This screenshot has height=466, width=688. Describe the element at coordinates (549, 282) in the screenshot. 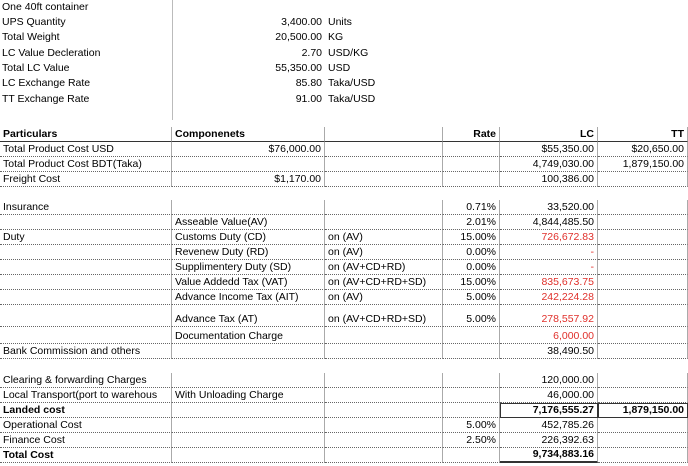

I see `lc-cell: 835,673.75` at that location.